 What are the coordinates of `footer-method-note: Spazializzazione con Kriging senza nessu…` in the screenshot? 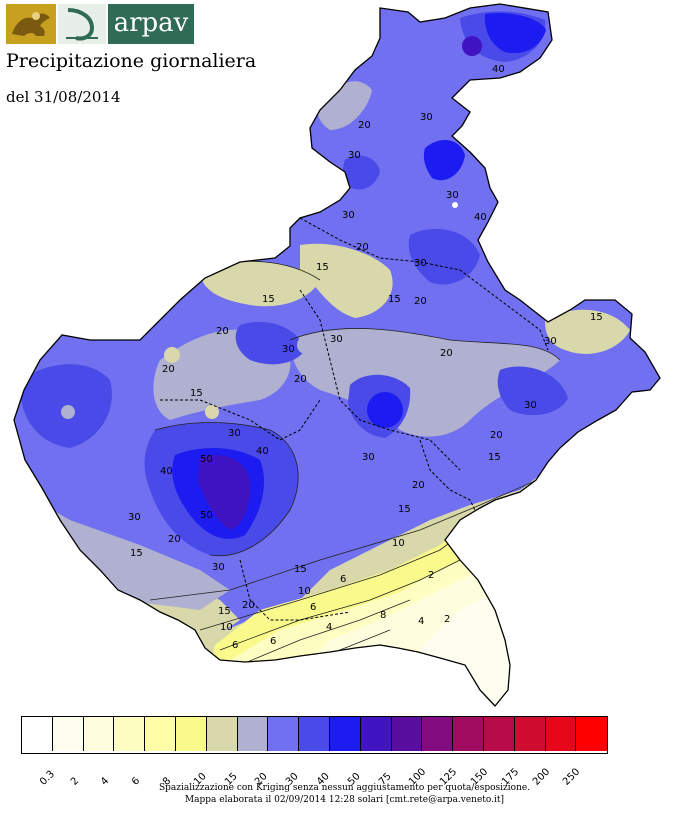 It's located at (344, 788).